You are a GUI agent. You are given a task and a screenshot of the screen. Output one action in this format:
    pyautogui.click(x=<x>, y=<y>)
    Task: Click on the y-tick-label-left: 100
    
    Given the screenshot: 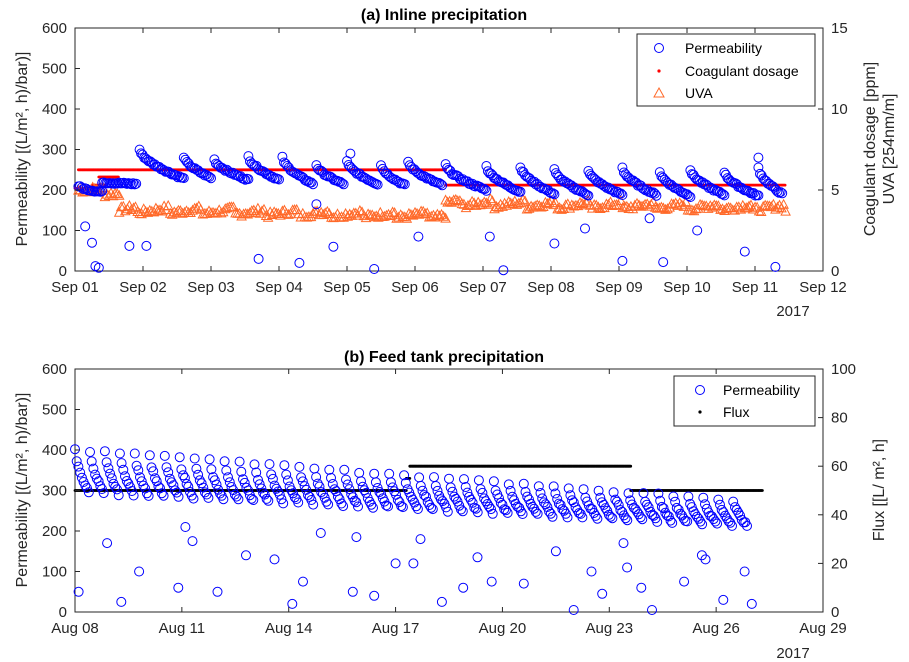 What is the action you would take?
    pyautogui.click(x=54, y=572)
    